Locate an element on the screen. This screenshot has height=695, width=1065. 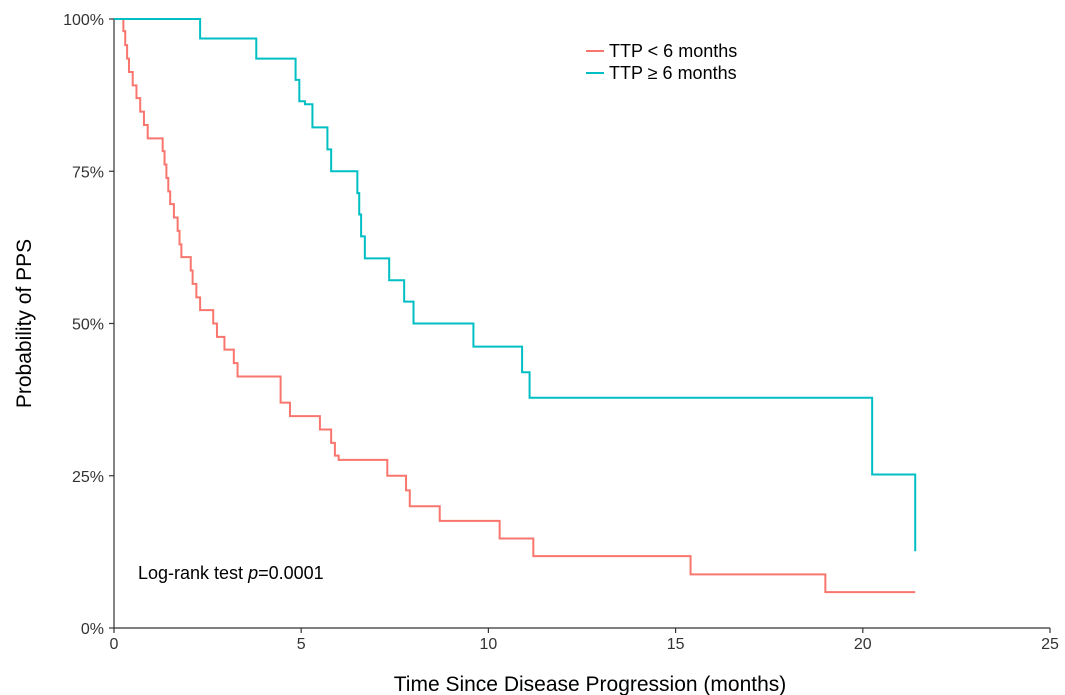
x-tick-label: 0 is located at coordinates (114, 644).